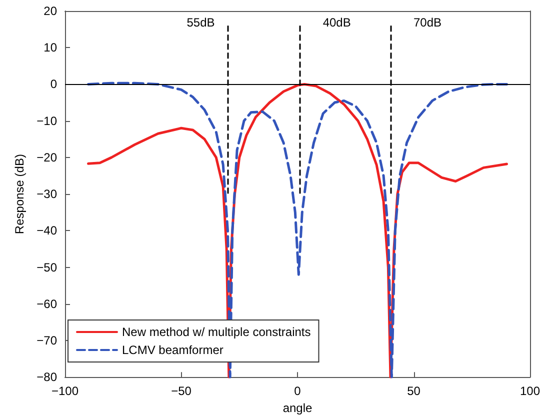 The image size is (547, 419). I want to click on x-tick-label: 0, so click(298, 391).